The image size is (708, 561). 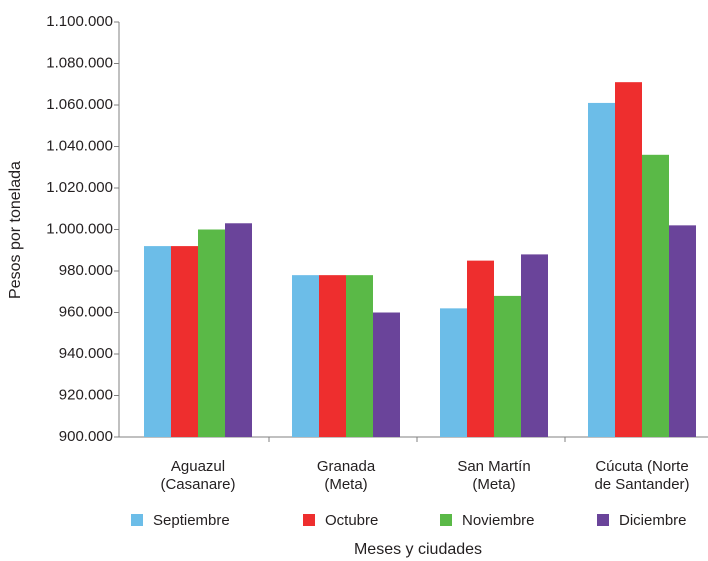 I want to click on legend-label: Septiembre, so click(x=191, y=520).